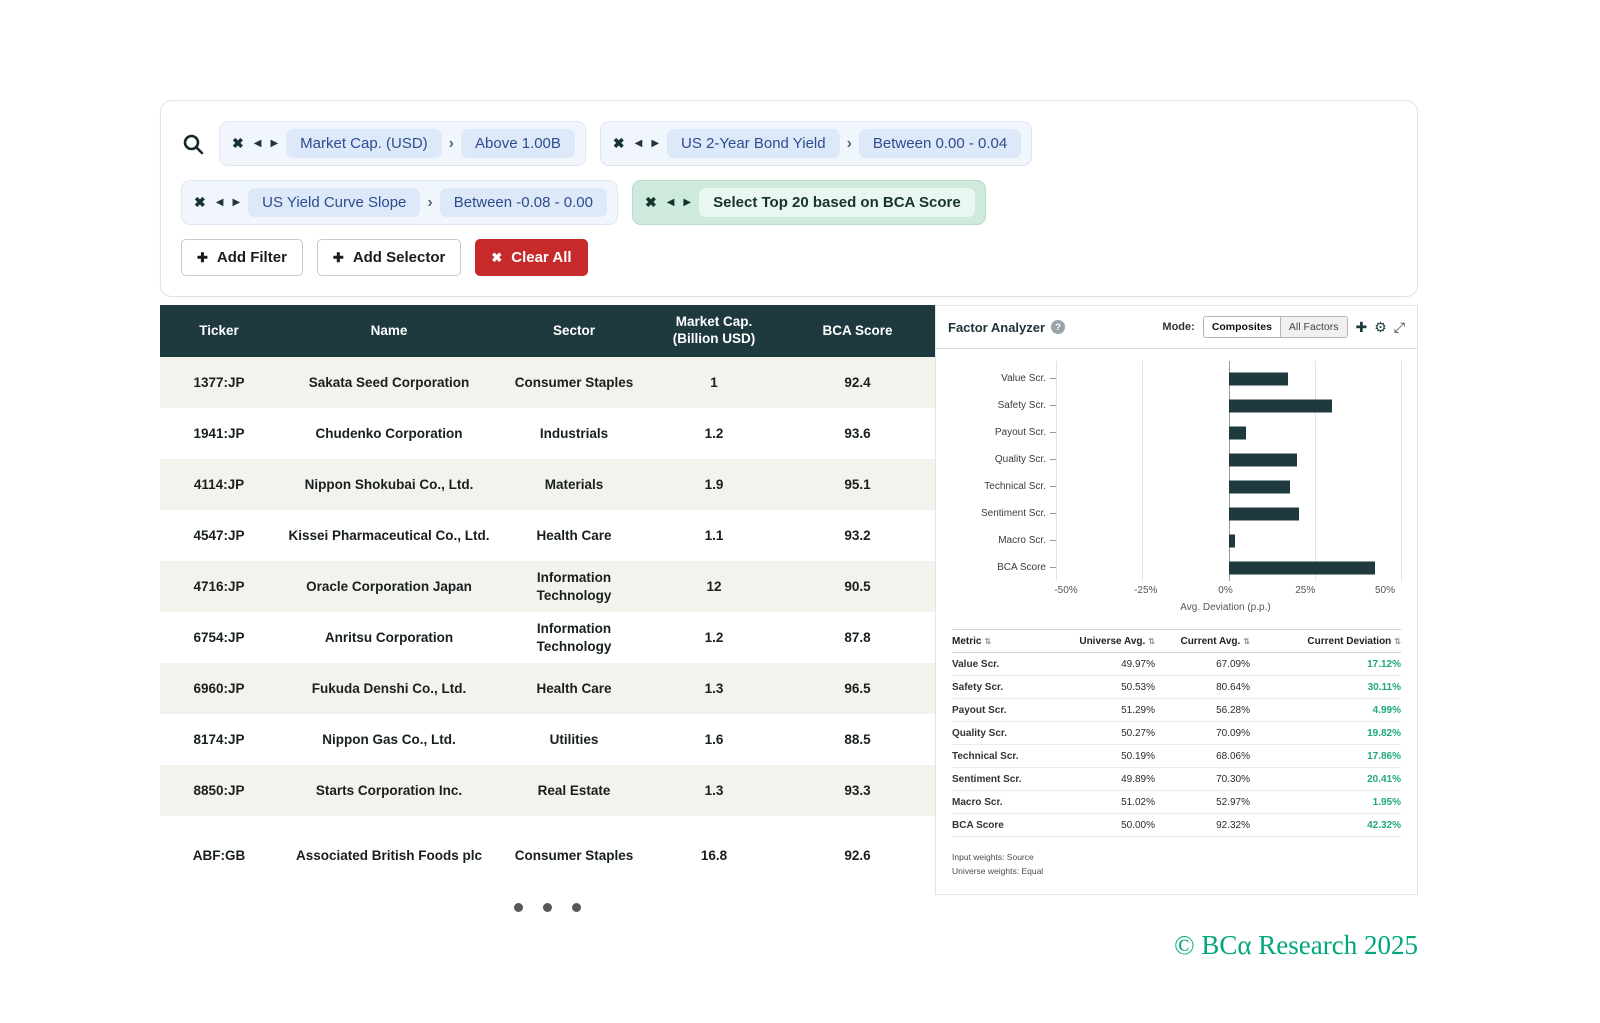 The height and width of the screenshot is (1023, 1600). I want to click on metrics-row: BCA Score 50.00% 92.32% 42.32%, so click(1176, 825).